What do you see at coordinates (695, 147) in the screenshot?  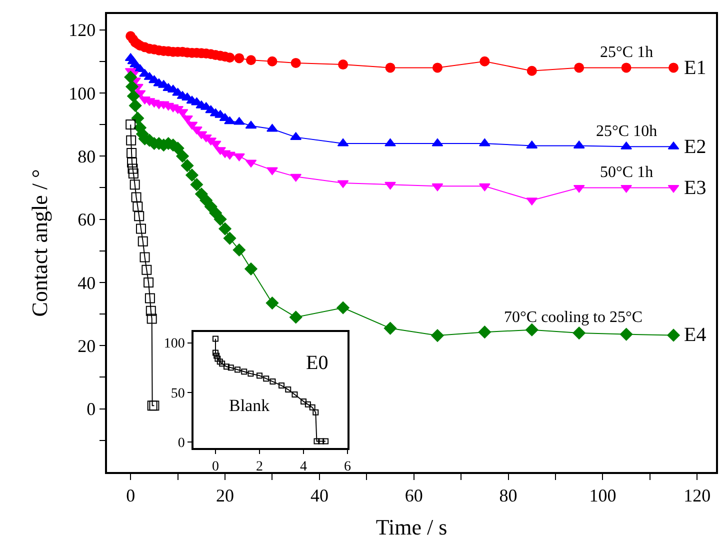 I see `series-label: E2` at bounding box center [695, 147].